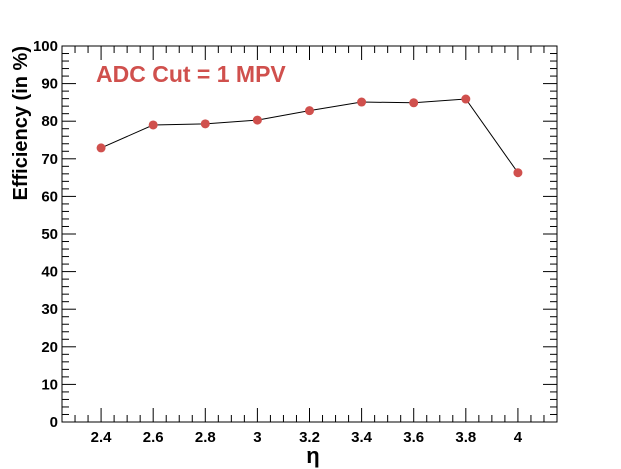  What do you see at coordinates (191, 74) in the screenshot?
I see `chart-annotation: ADC Cut = 1 MPV` at bounding box center [191, 74].